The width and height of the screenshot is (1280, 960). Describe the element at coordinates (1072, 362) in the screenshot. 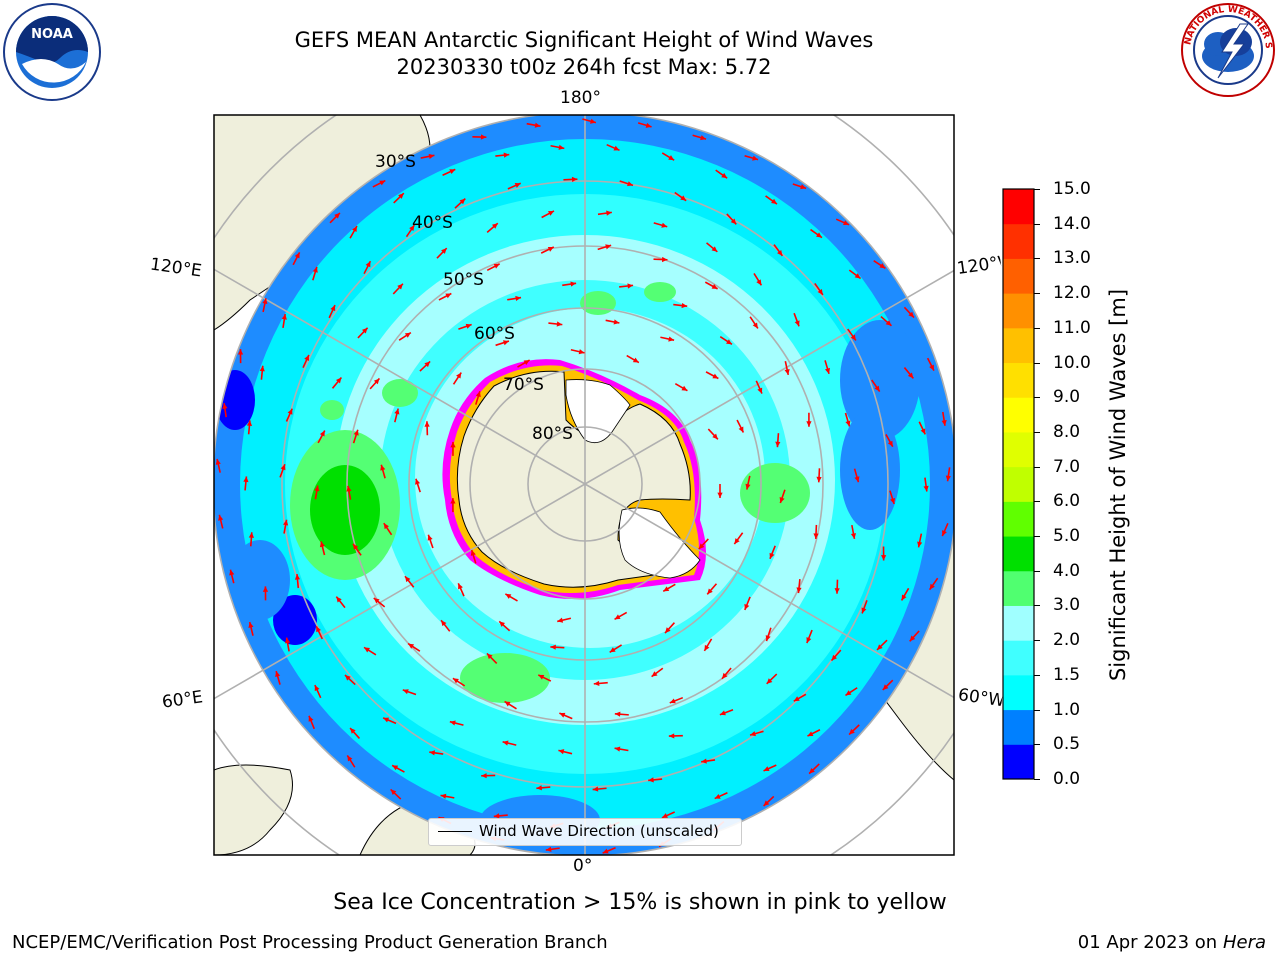

I see `colorbar-tick-label: 10.0` at that location.